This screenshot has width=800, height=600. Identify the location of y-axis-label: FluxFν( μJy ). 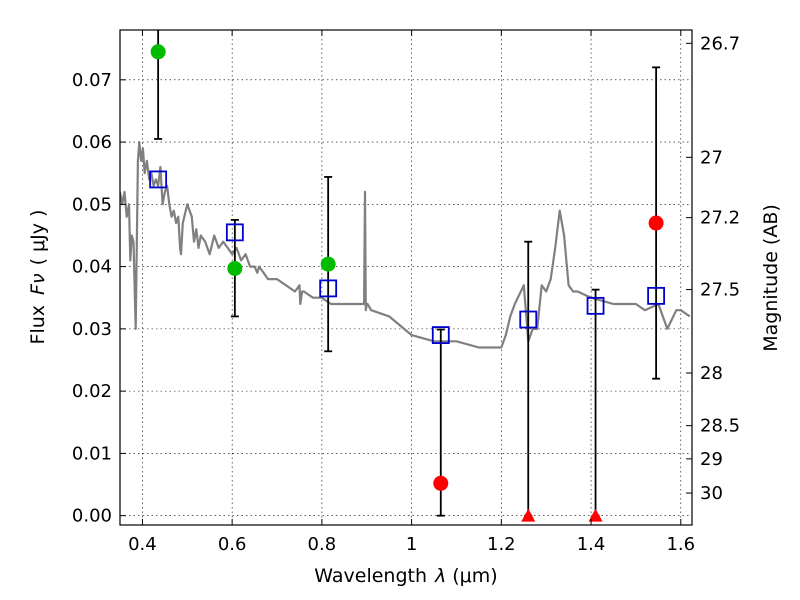
(38, 277).